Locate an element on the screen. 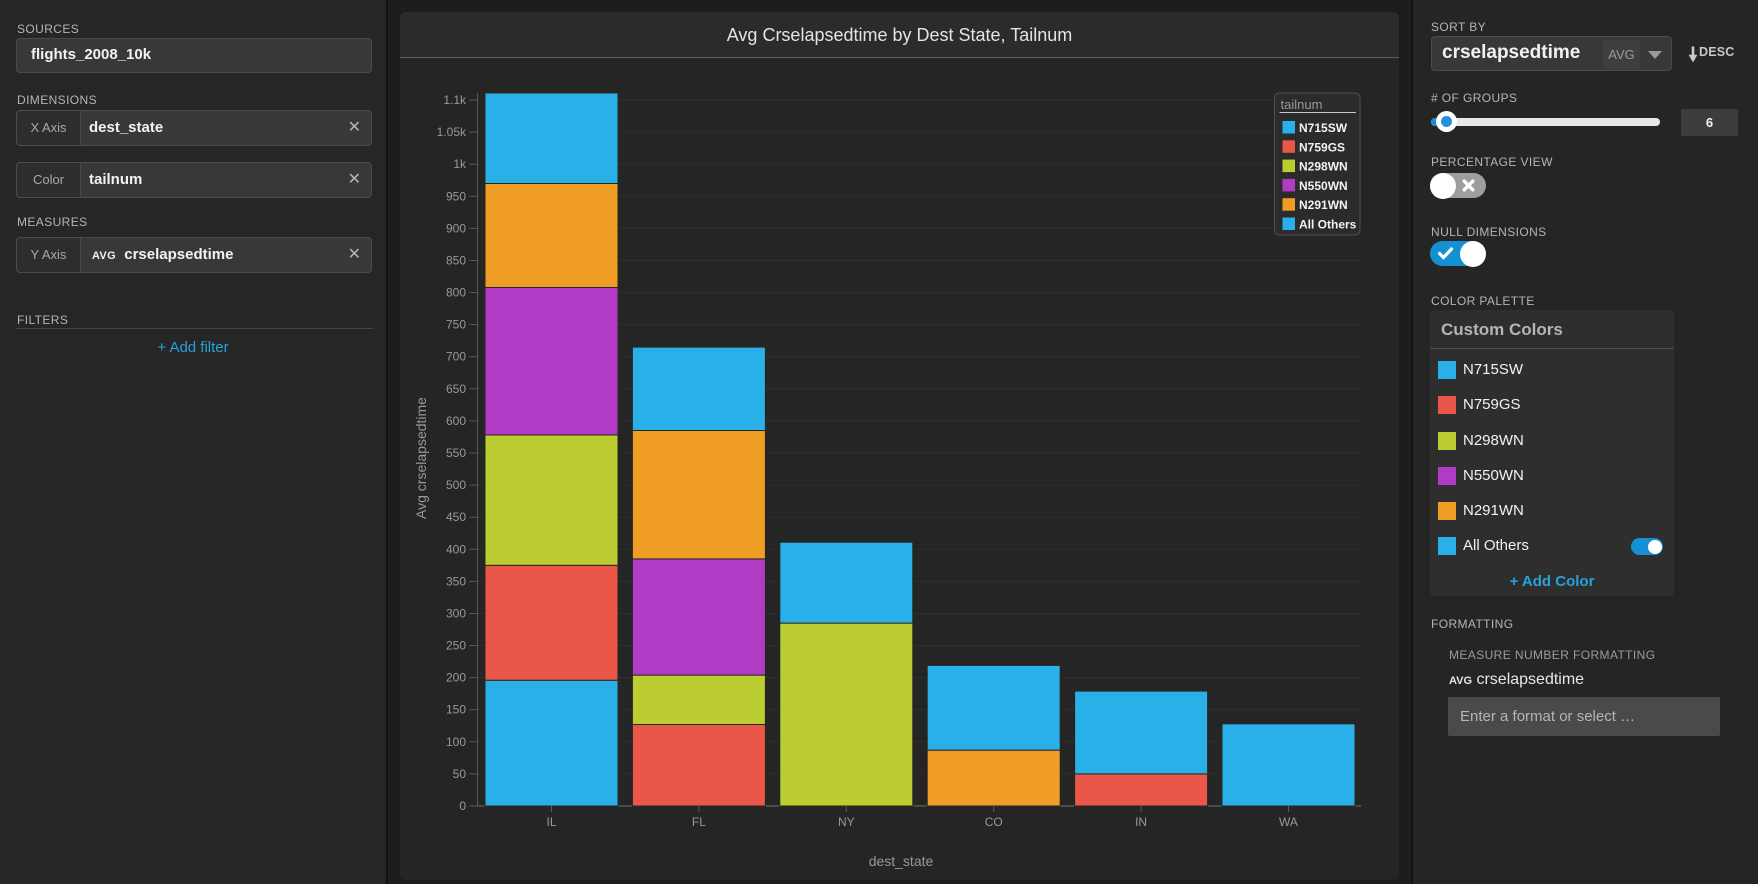  svg-text: 400 is located at coordinates (456, 549).